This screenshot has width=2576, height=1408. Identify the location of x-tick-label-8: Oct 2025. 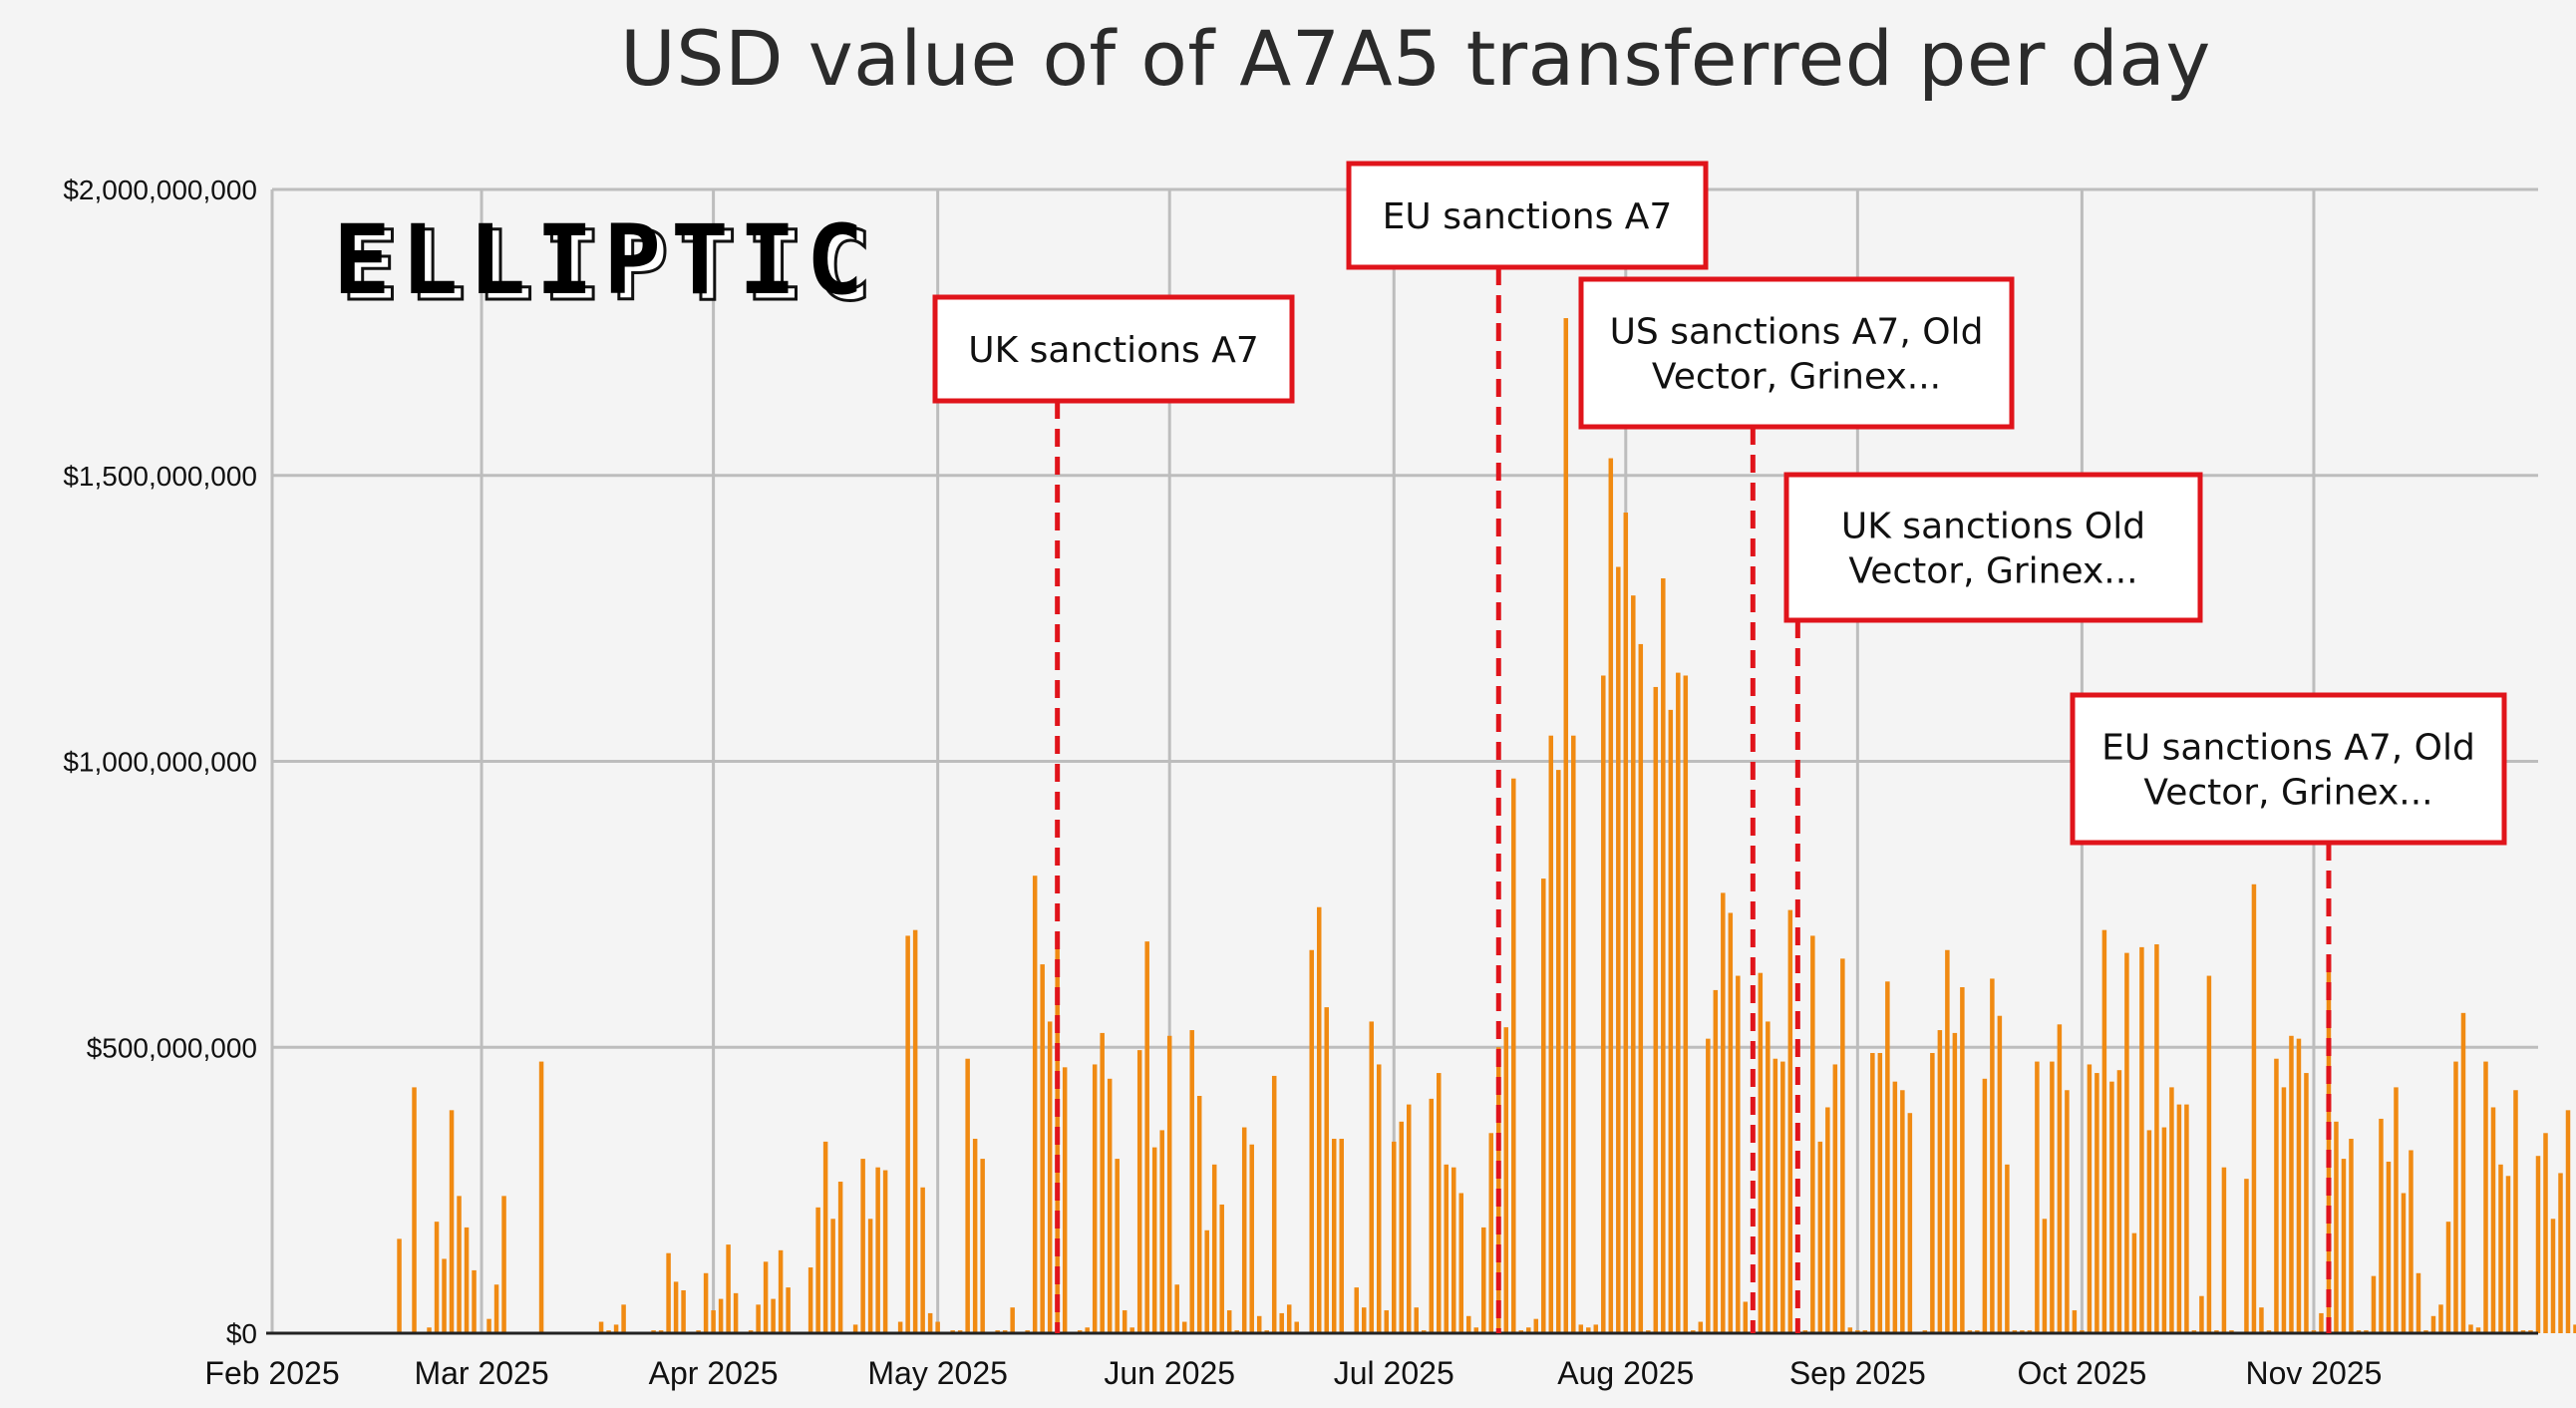
(2081, 1373).